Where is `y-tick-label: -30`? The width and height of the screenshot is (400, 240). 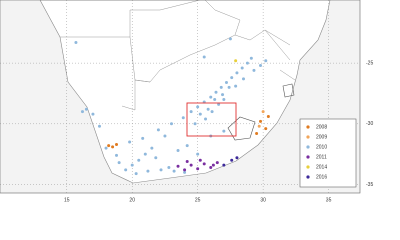
y-tick-label: -30 is located at coordinates (369, 124).